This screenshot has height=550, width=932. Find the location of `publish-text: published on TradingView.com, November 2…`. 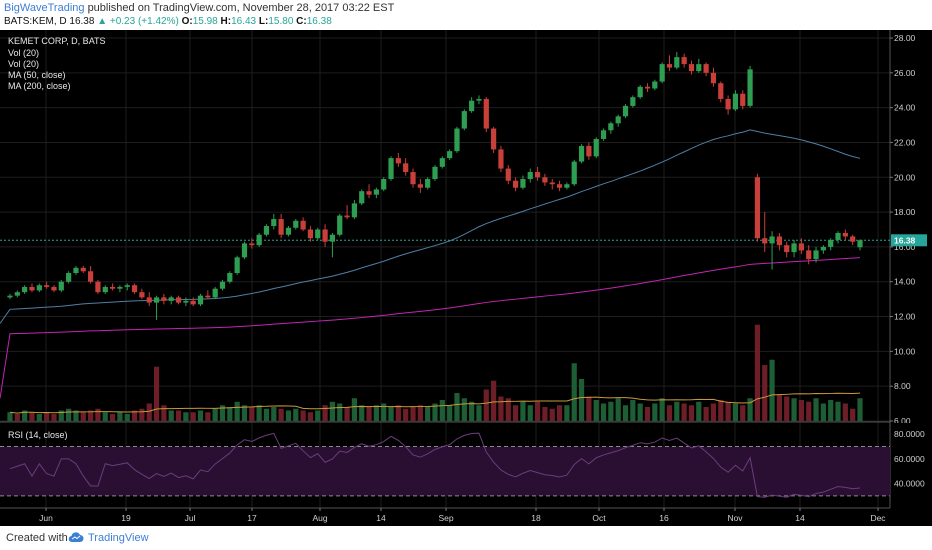

publish-text: published on TradingView.com, November 2… is located at coordinates (241, 8).